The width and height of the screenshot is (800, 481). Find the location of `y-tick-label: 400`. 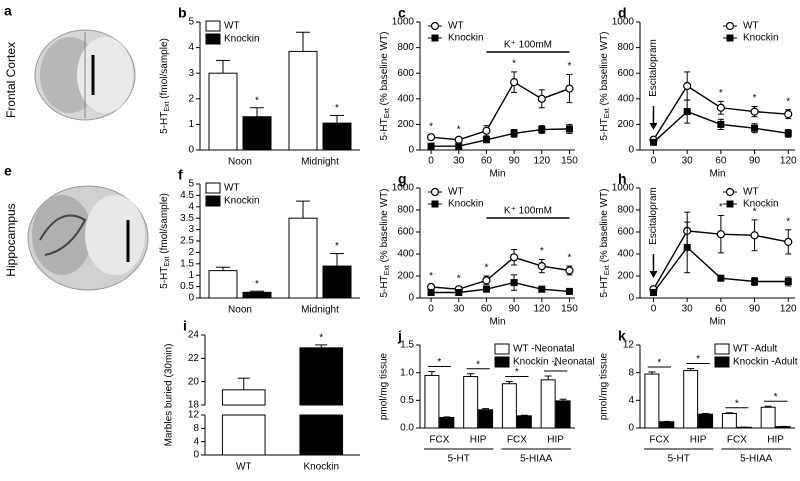

y-tick-label: 400 is located at coordinates (405, 254).